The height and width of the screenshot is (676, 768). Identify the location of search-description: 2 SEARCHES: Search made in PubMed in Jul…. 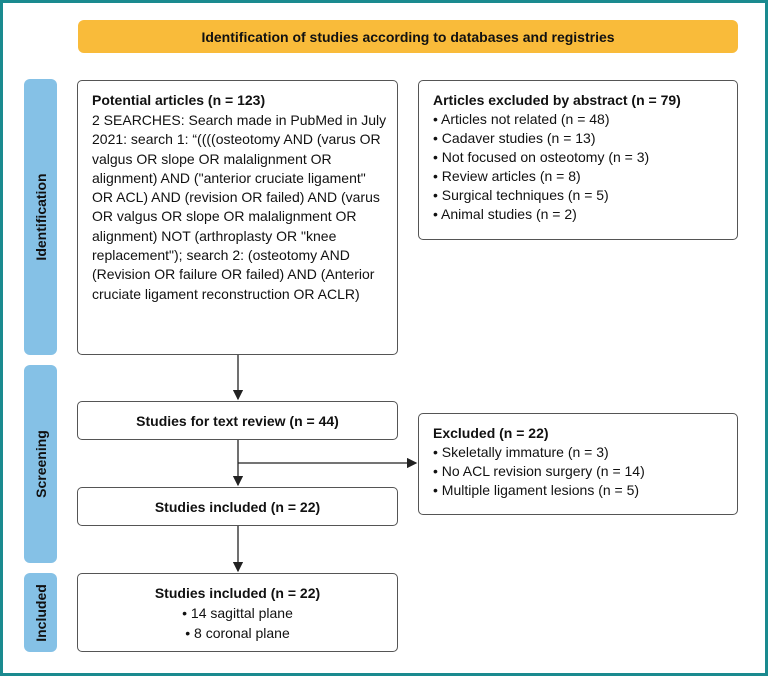
(239, 207).